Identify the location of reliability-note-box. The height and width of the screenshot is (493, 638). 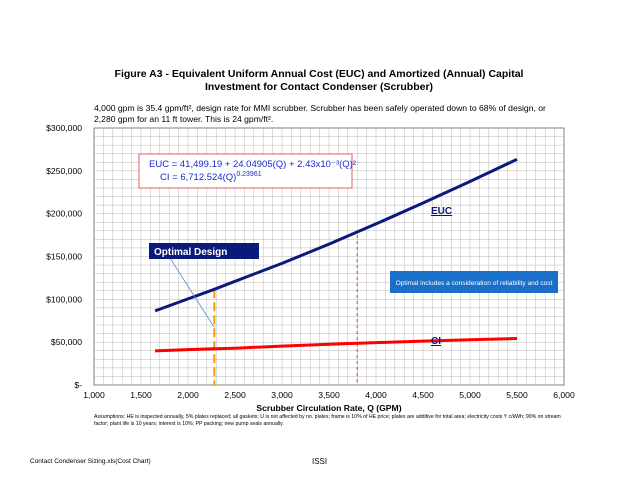
(474, 282).